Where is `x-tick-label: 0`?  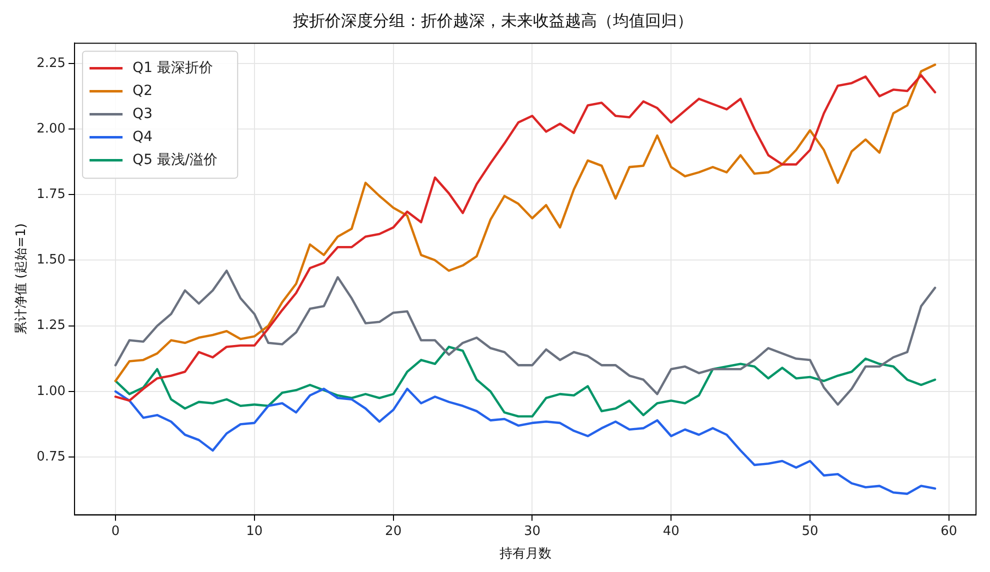 x-tick-label: 0 is located at coordinates (115, 531).